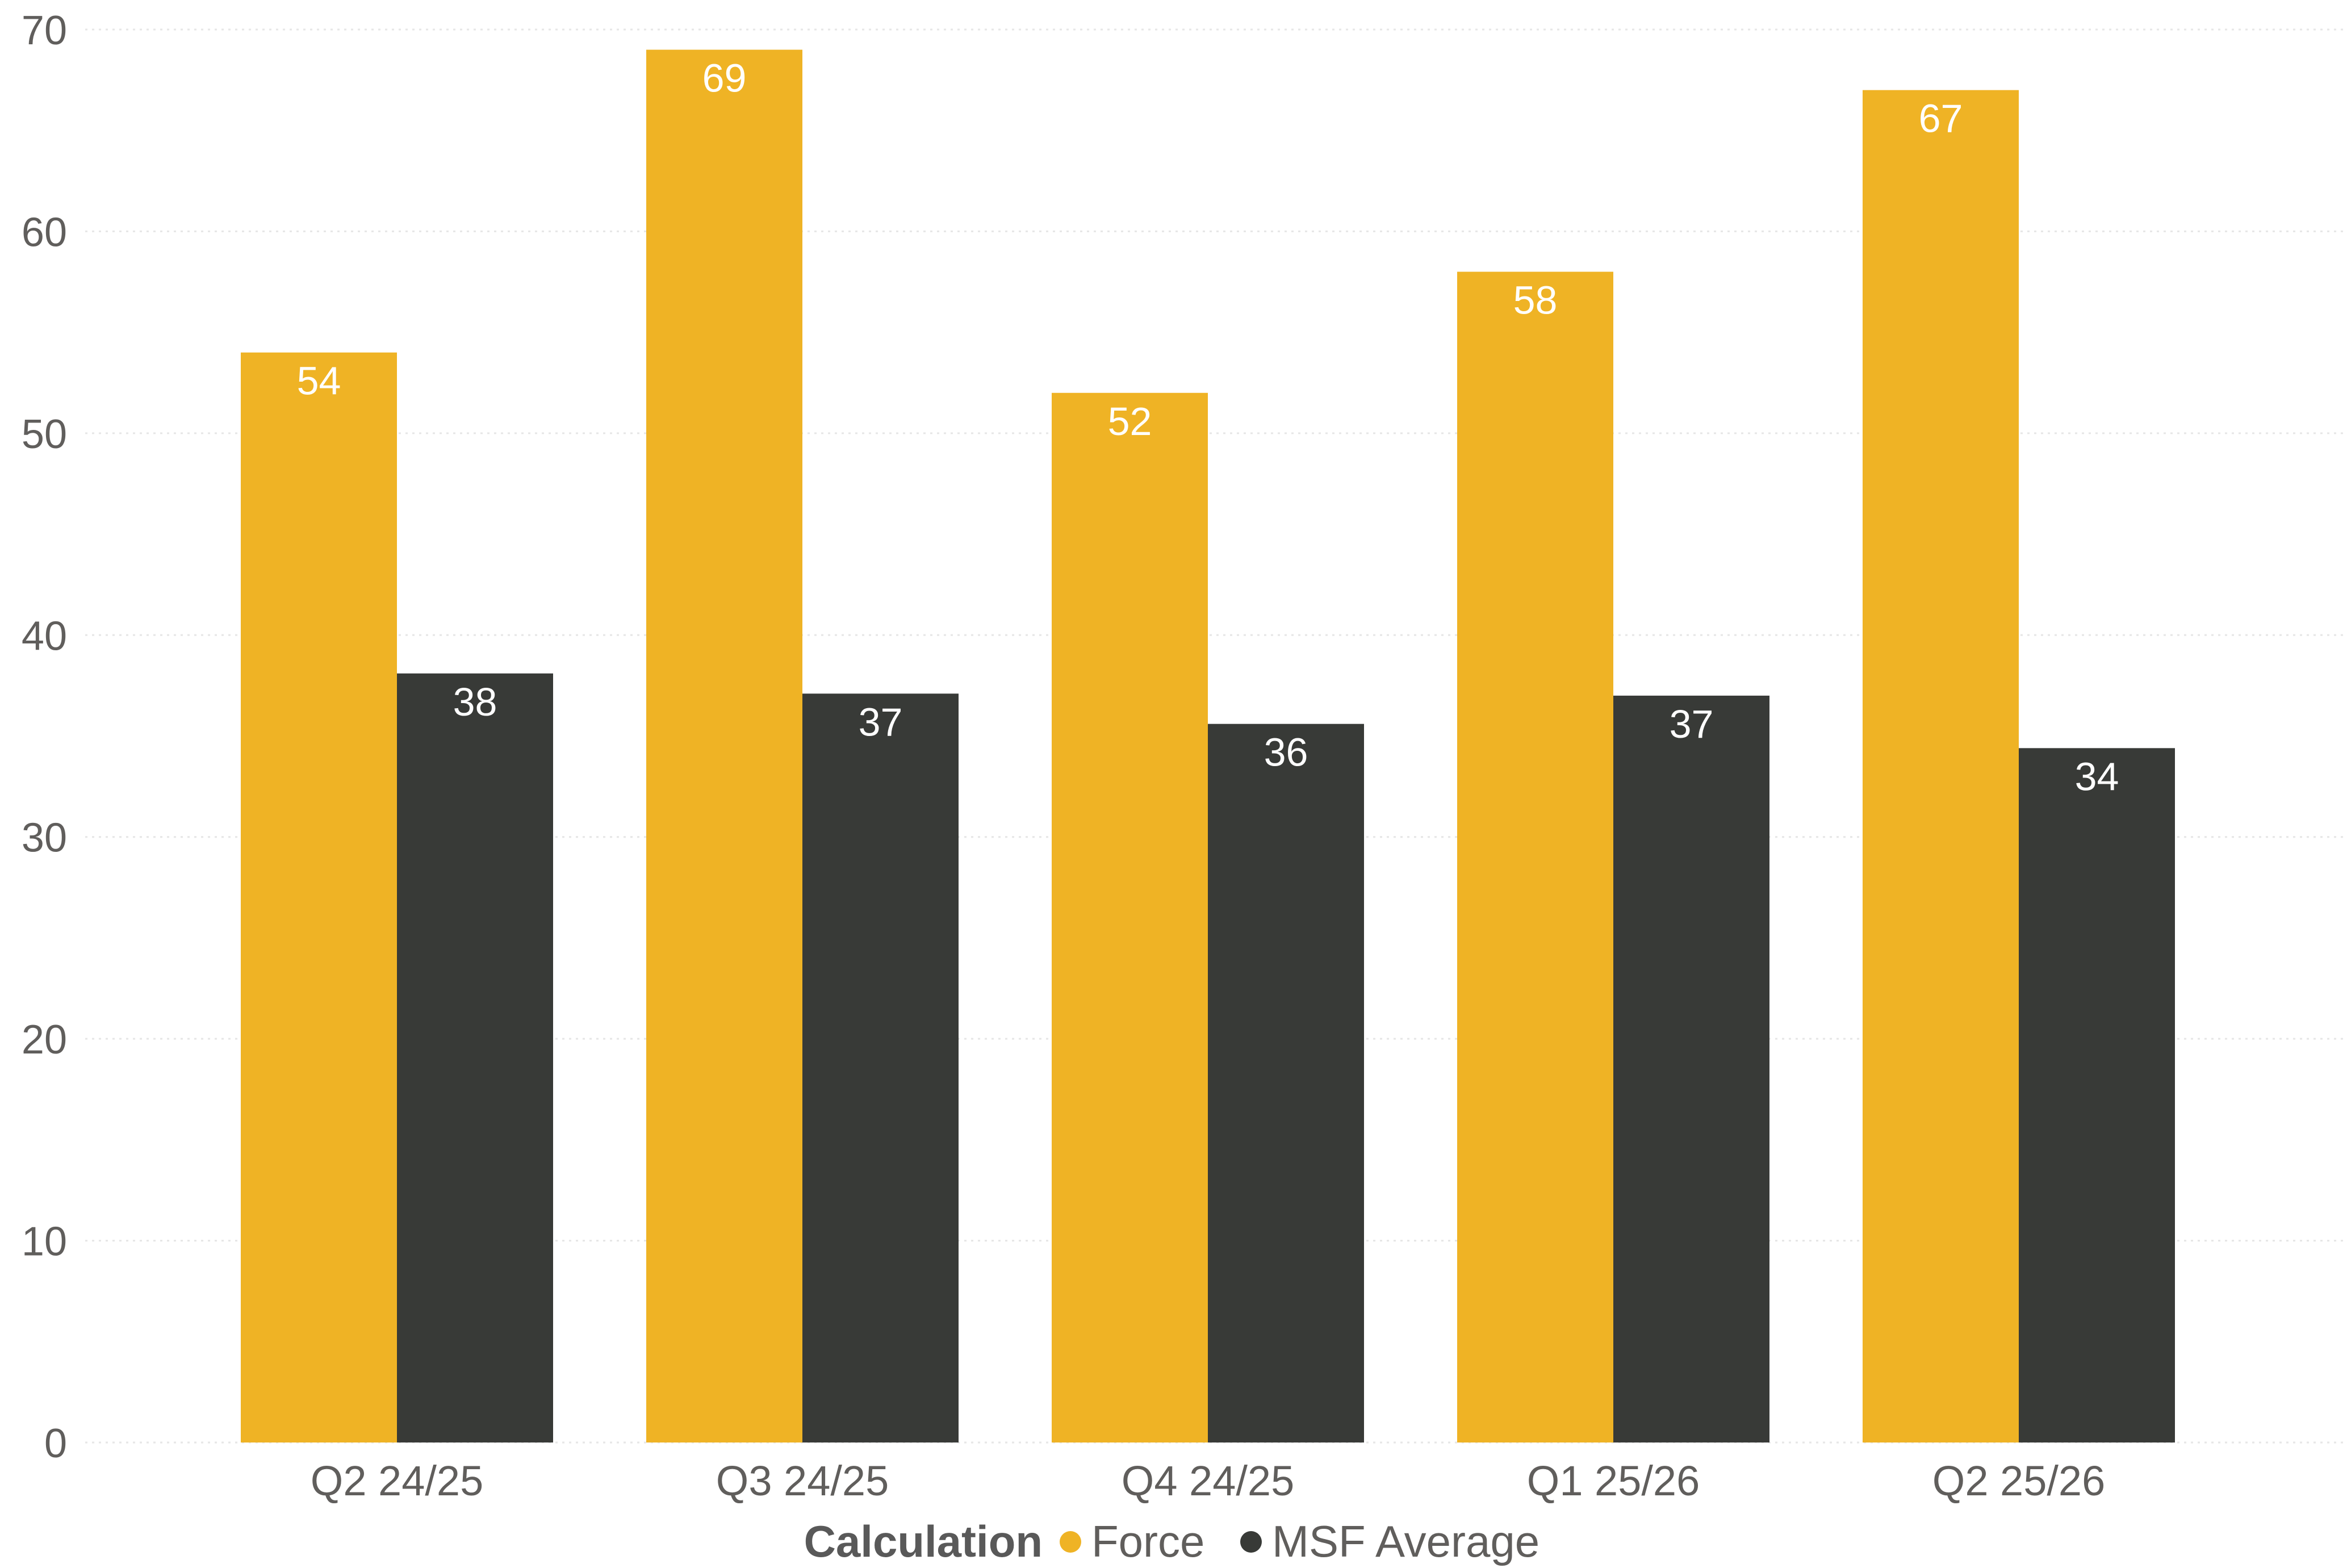  What do you see at coordinates (55, 1444) in the screenshot?
I see `y-tick-label: 0` at bounding box center [55, 1444].